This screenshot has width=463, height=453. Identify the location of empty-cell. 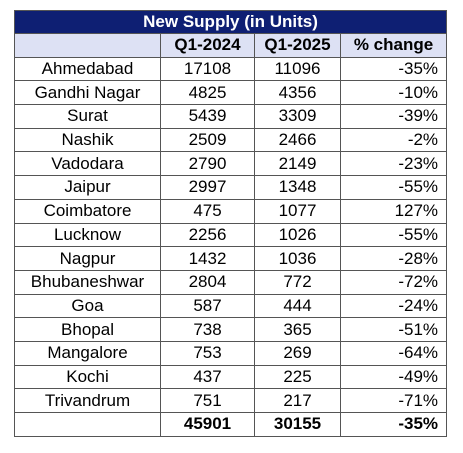
(87, 424).